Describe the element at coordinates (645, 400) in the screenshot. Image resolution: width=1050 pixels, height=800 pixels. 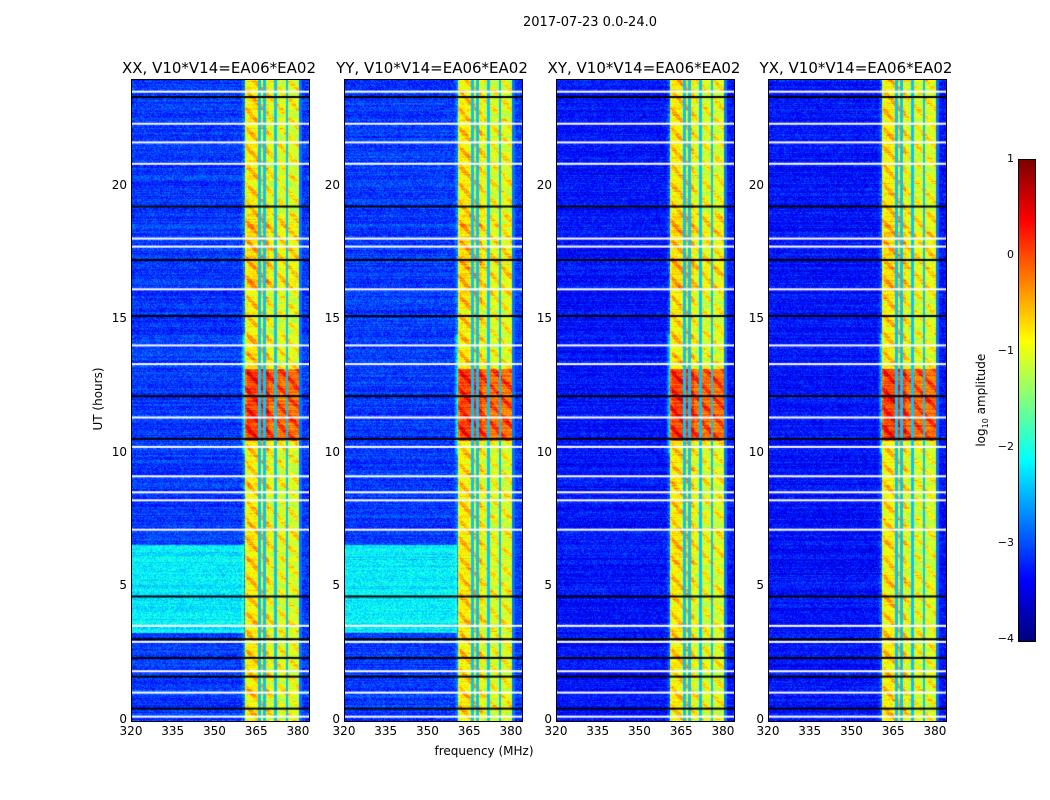
I see `heatmap-xy` at that location.